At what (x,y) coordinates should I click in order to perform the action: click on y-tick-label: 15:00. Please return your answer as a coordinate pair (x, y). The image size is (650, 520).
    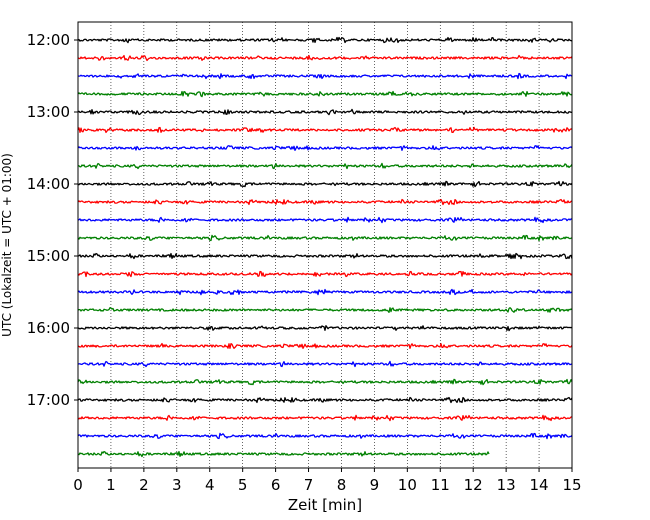
    Looking at the image, I should click on (48, 256).